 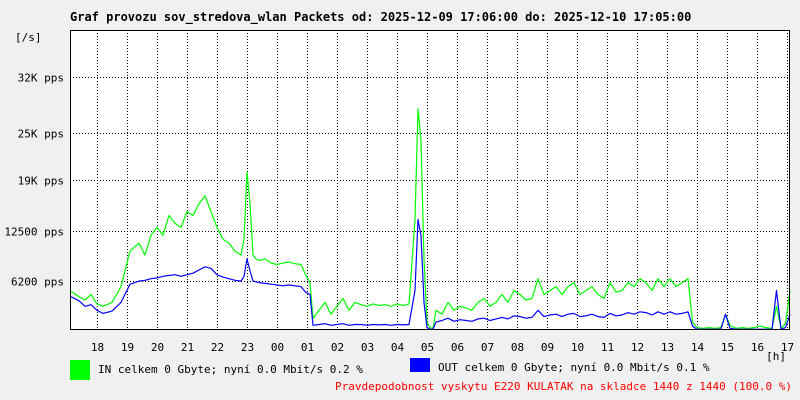 What do you see at coordinates (307, 347) in the screenshot?
I see `x-tick-label: 01` at bounding box center [307, 347].